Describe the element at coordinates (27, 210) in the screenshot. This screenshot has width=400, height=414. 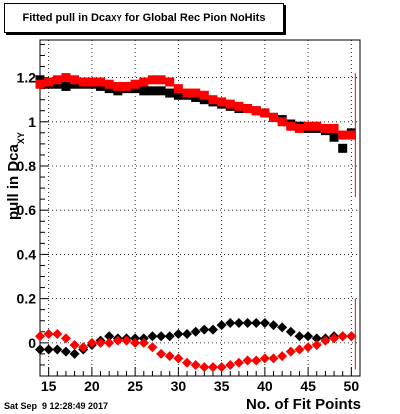
I see `y-tick-label: 0.6` at that location.